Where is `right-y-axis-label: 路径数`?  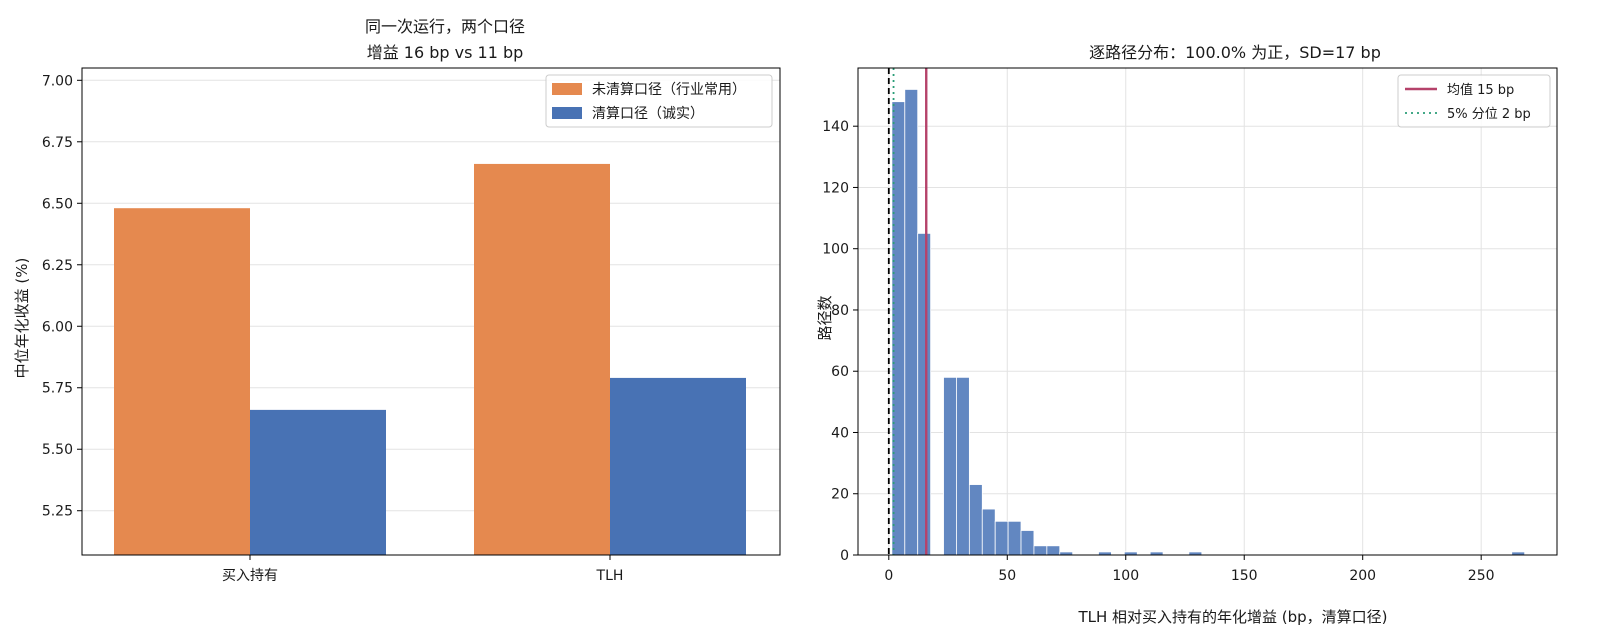
right-y-axis-label: 路径数 is located at coordinates (825, 317).